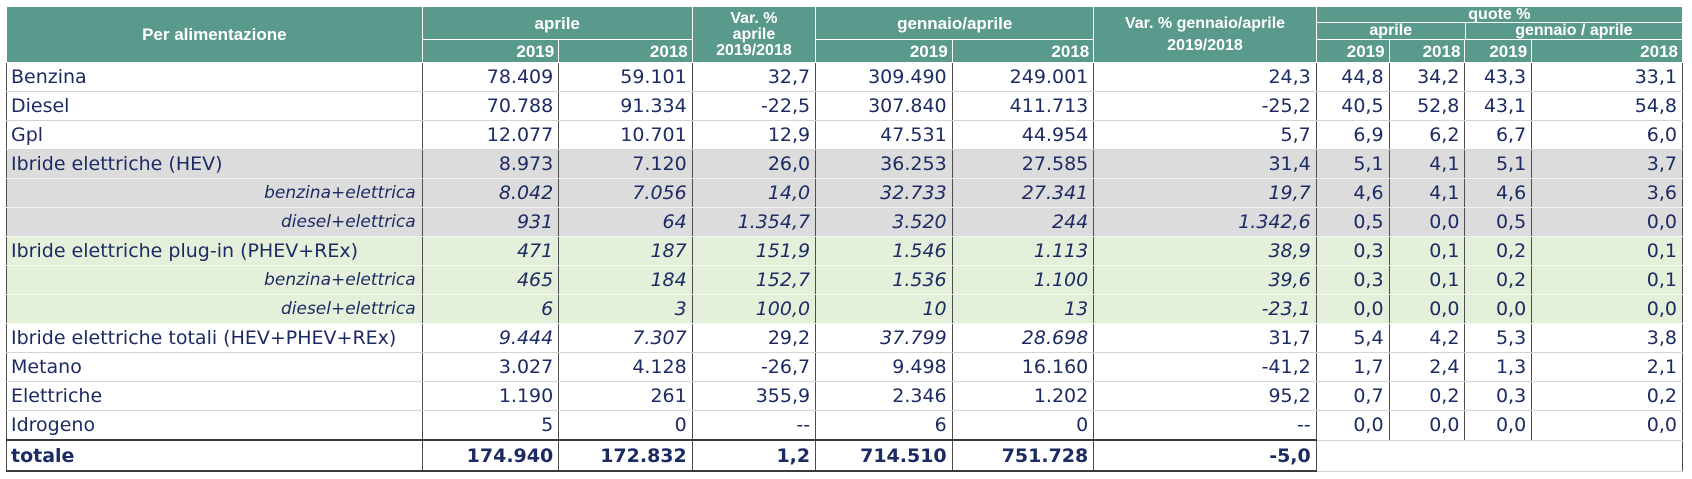  I want to click on cell-apr-2018: 64, so click(625, 222).